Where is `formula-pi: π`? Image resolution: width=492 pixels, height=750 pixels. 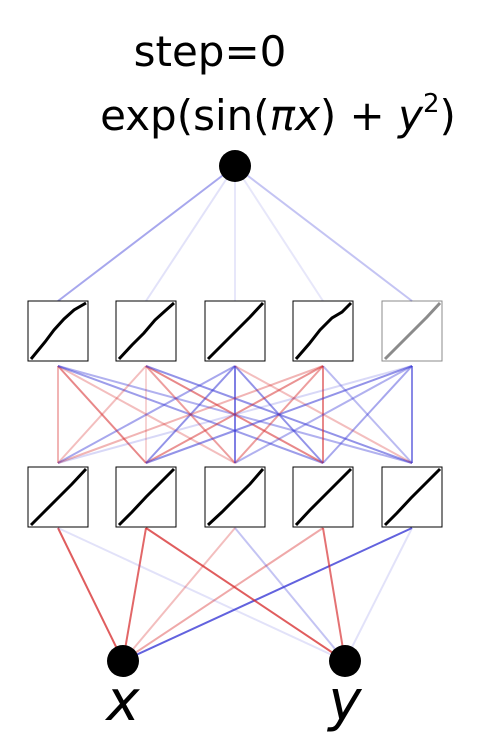 formula-pi: π is located at coordinates (283, 115).